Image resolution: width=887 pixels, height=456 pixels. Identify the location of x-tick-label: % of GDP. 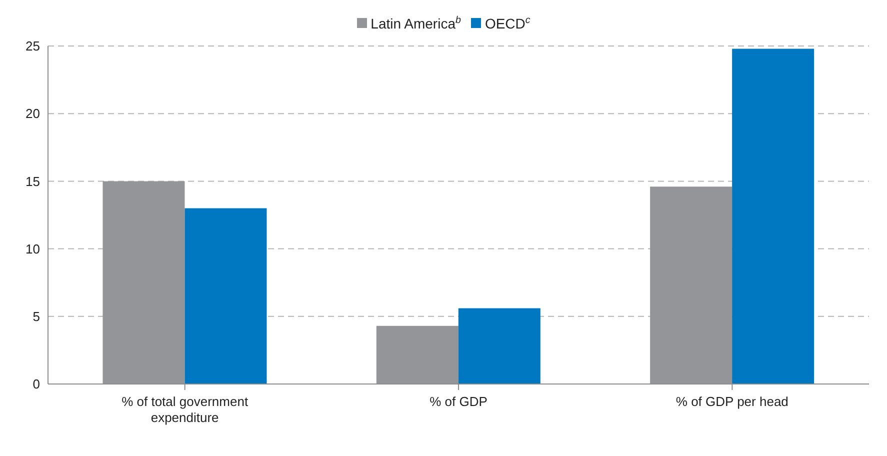
(459, 401).